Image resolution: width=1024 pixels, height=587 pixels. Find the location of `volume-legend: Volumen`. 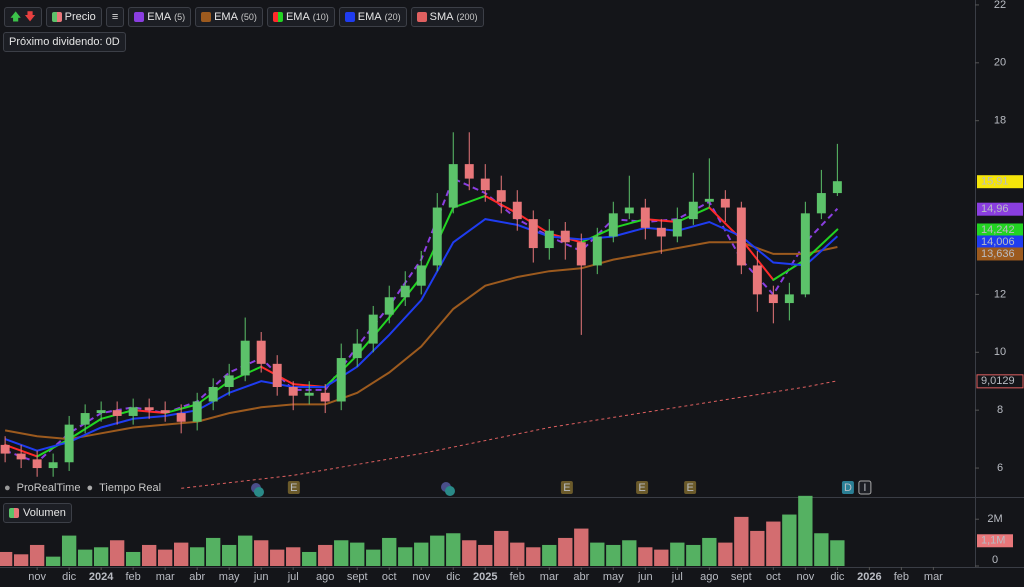

volume-legend: Volumen is located at coordinates (37, 513).